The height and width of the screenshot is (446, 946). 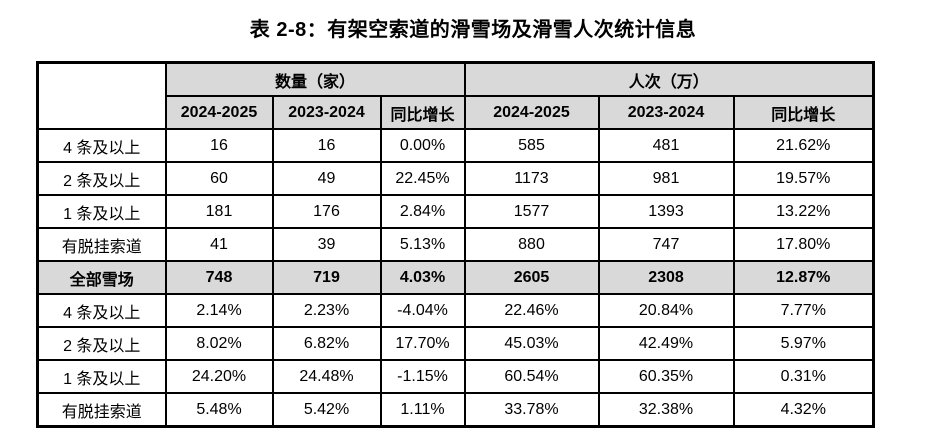 I want to click on cell: 981, so click(x=666, y=178).